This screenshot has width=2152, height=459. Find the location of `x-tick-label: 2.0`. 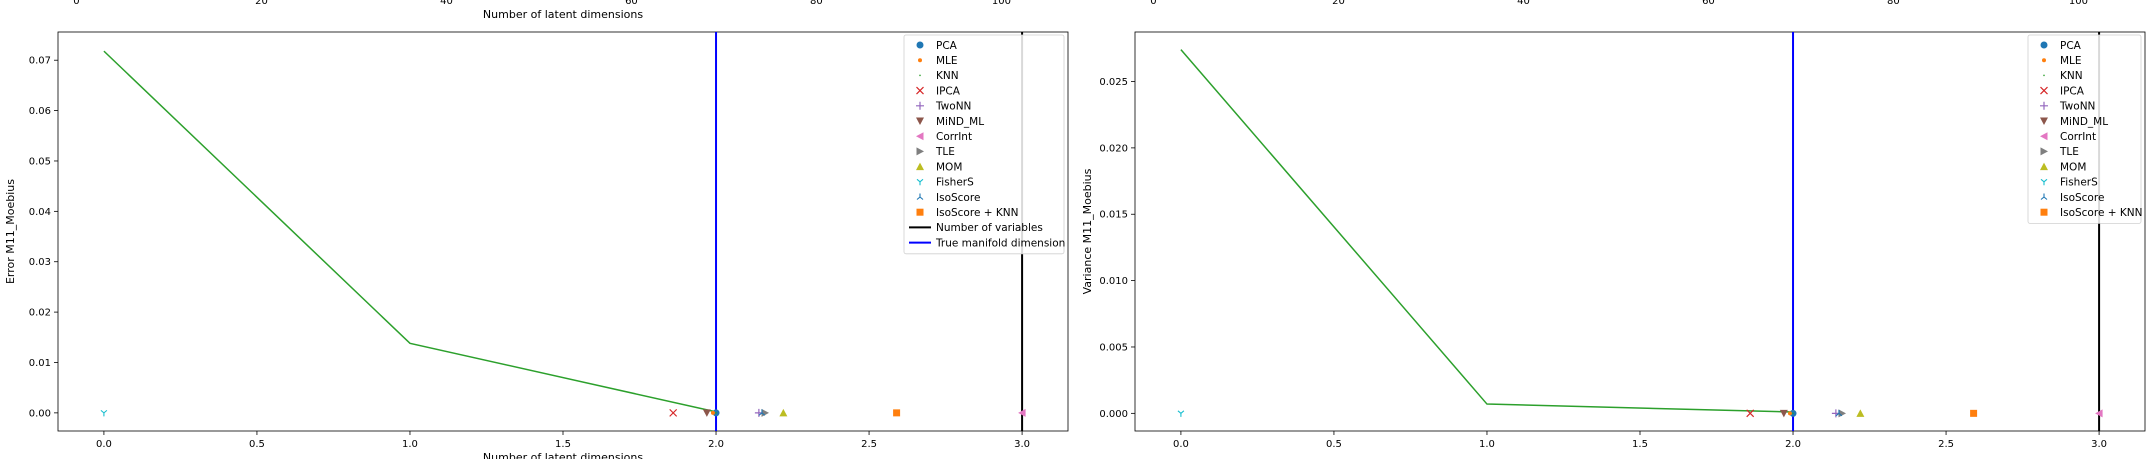

x-tick-label: 2.0 is located at coordinates (716, 444).